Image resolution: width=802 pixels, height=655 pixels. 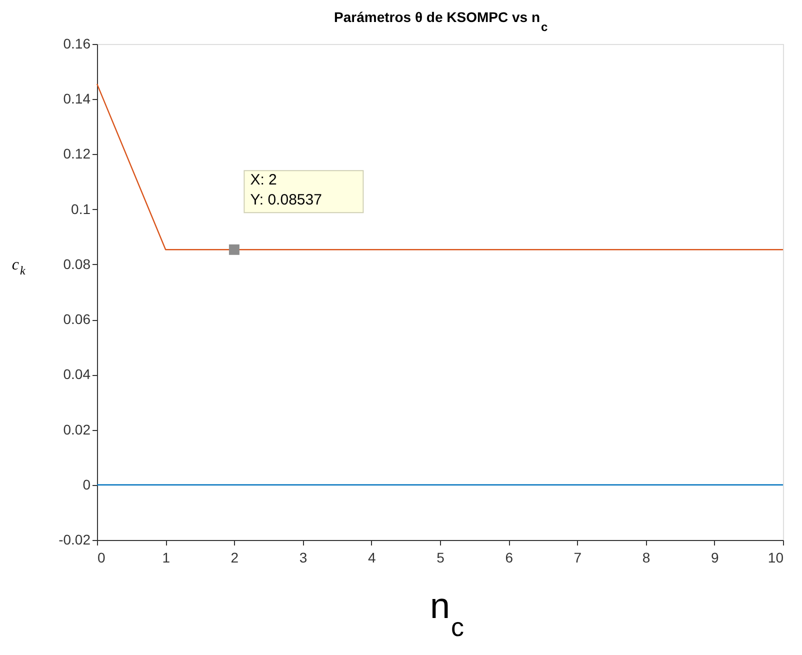 What do you see at coordinates (166, 558) in the screenshot?
I see `x-tick-label: 1` at bounding box center [166, 558].